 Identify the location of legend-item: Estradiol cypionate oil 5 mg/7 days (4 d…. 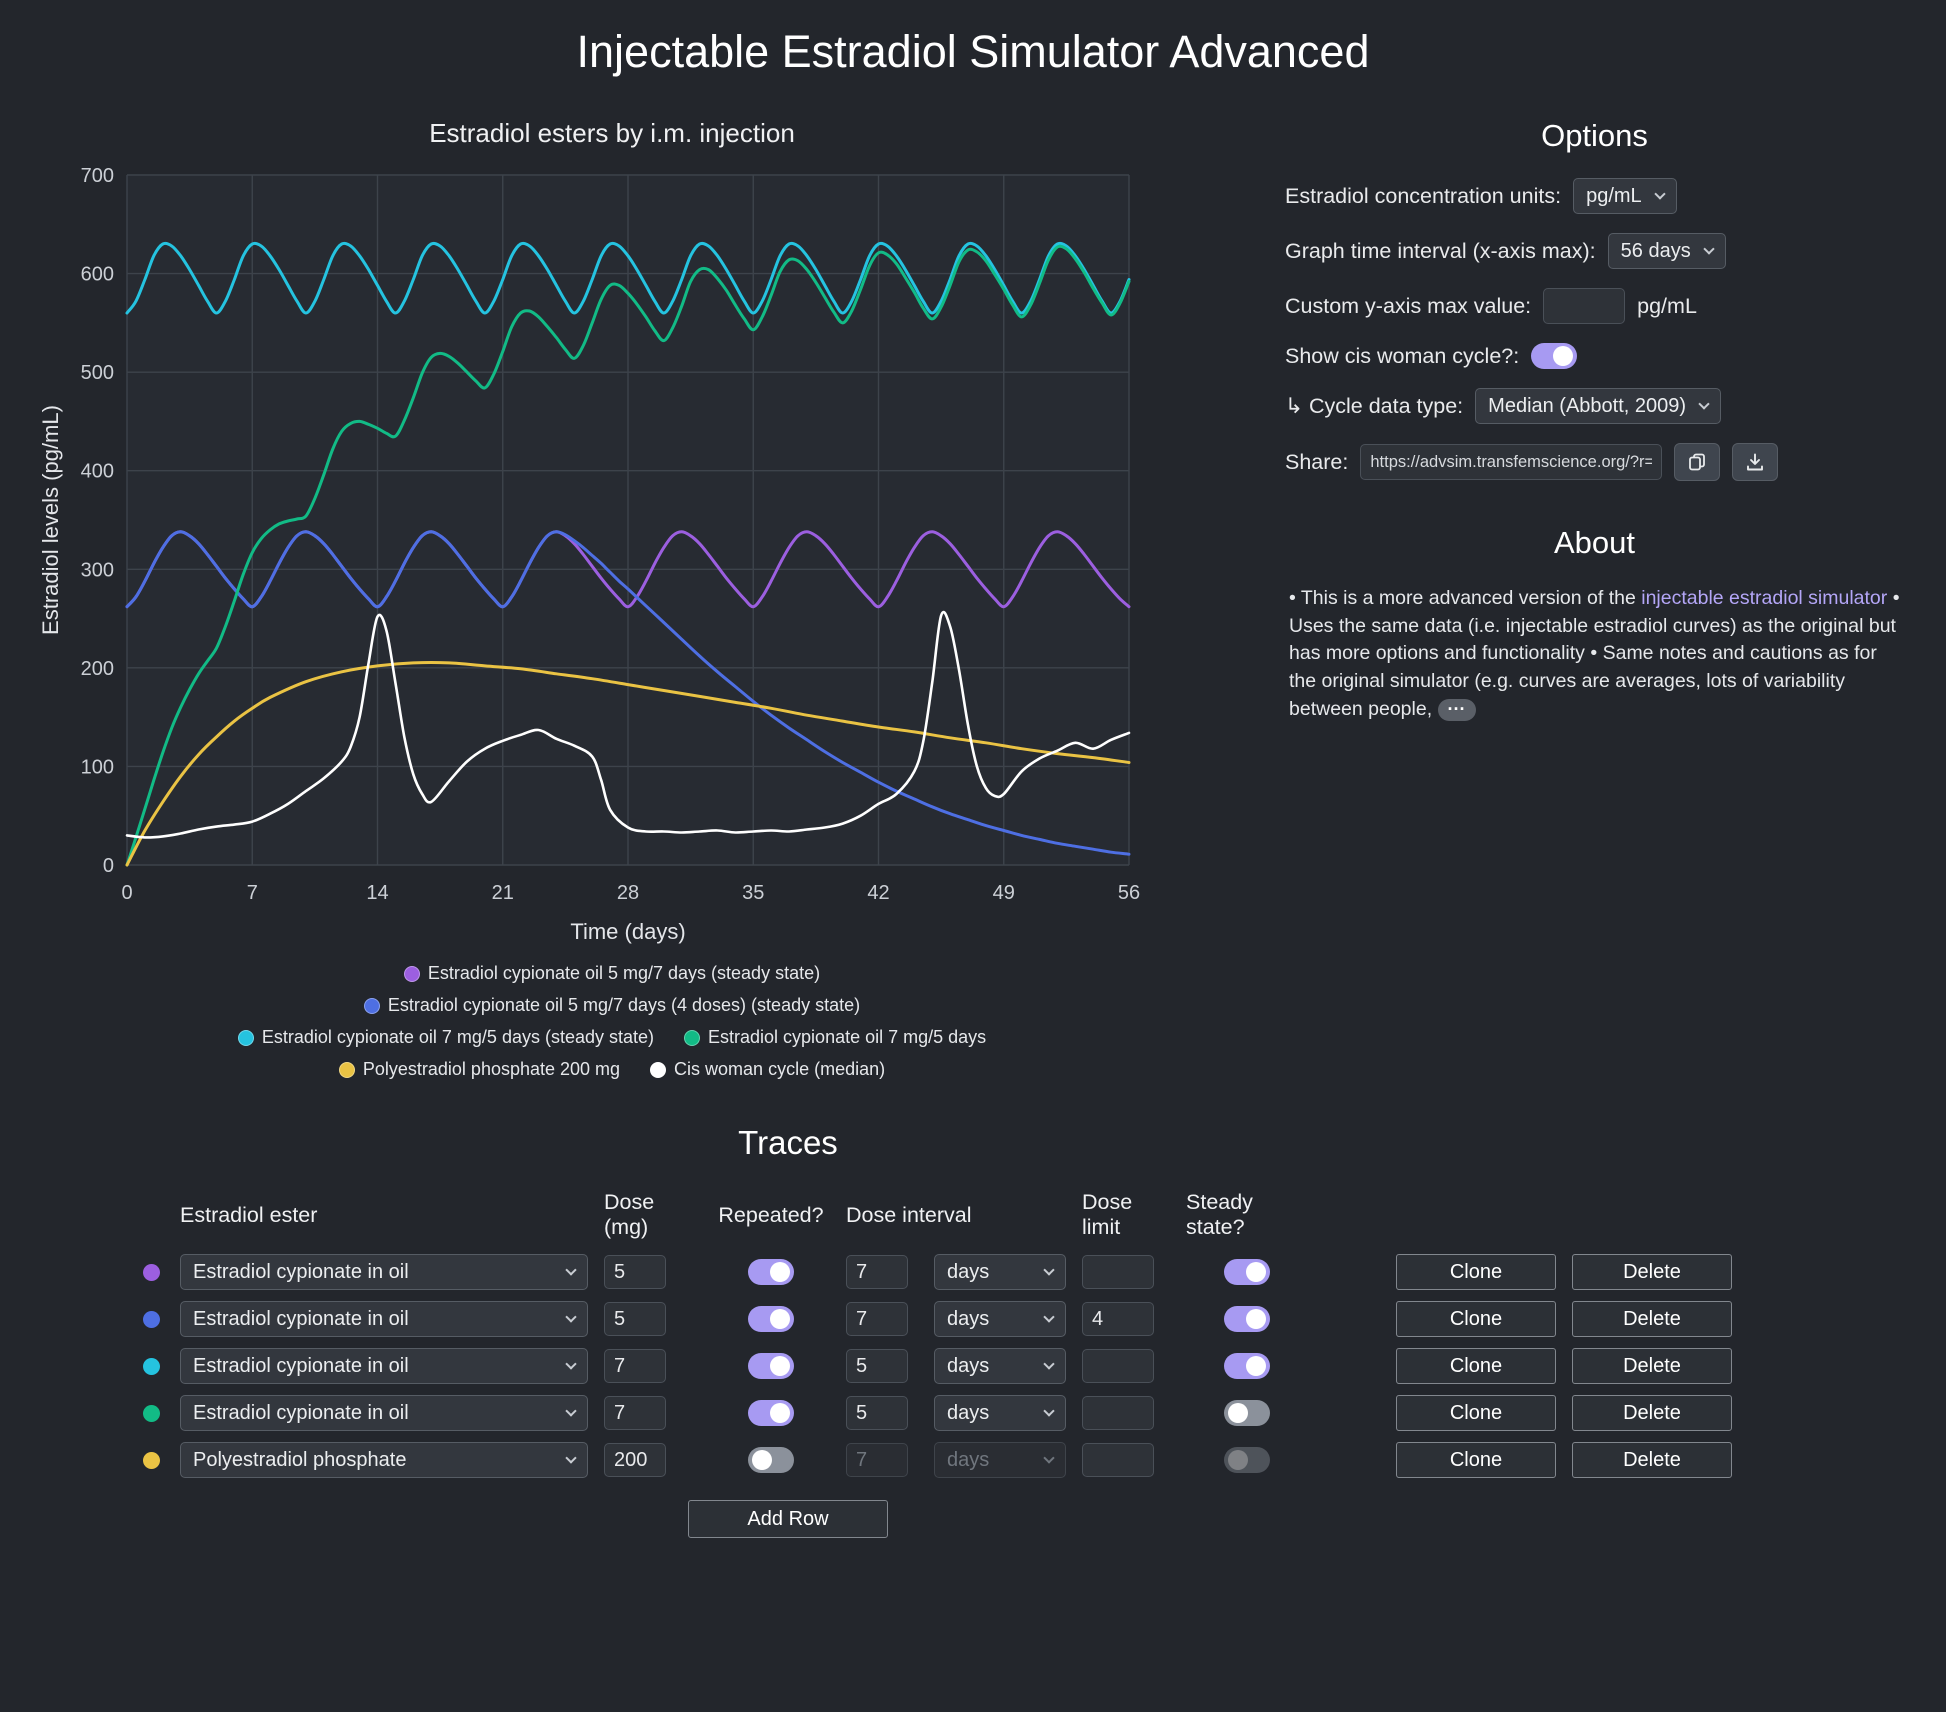
(612, 1005).